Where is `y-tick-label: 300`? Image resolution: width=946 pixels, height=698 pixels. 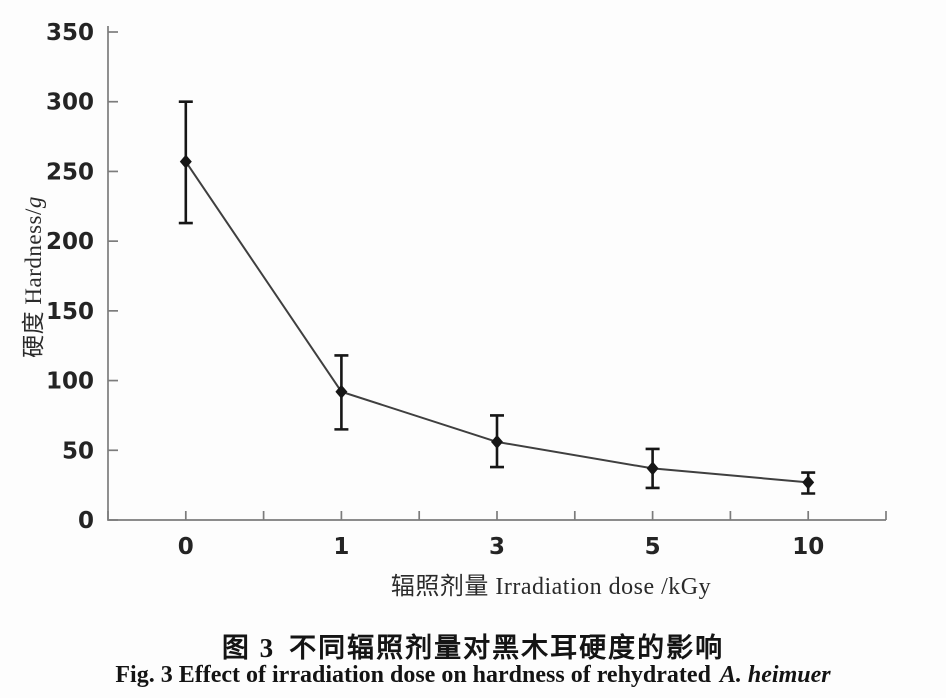
y-tick-label: 300 is located at coordinates (70, 103).